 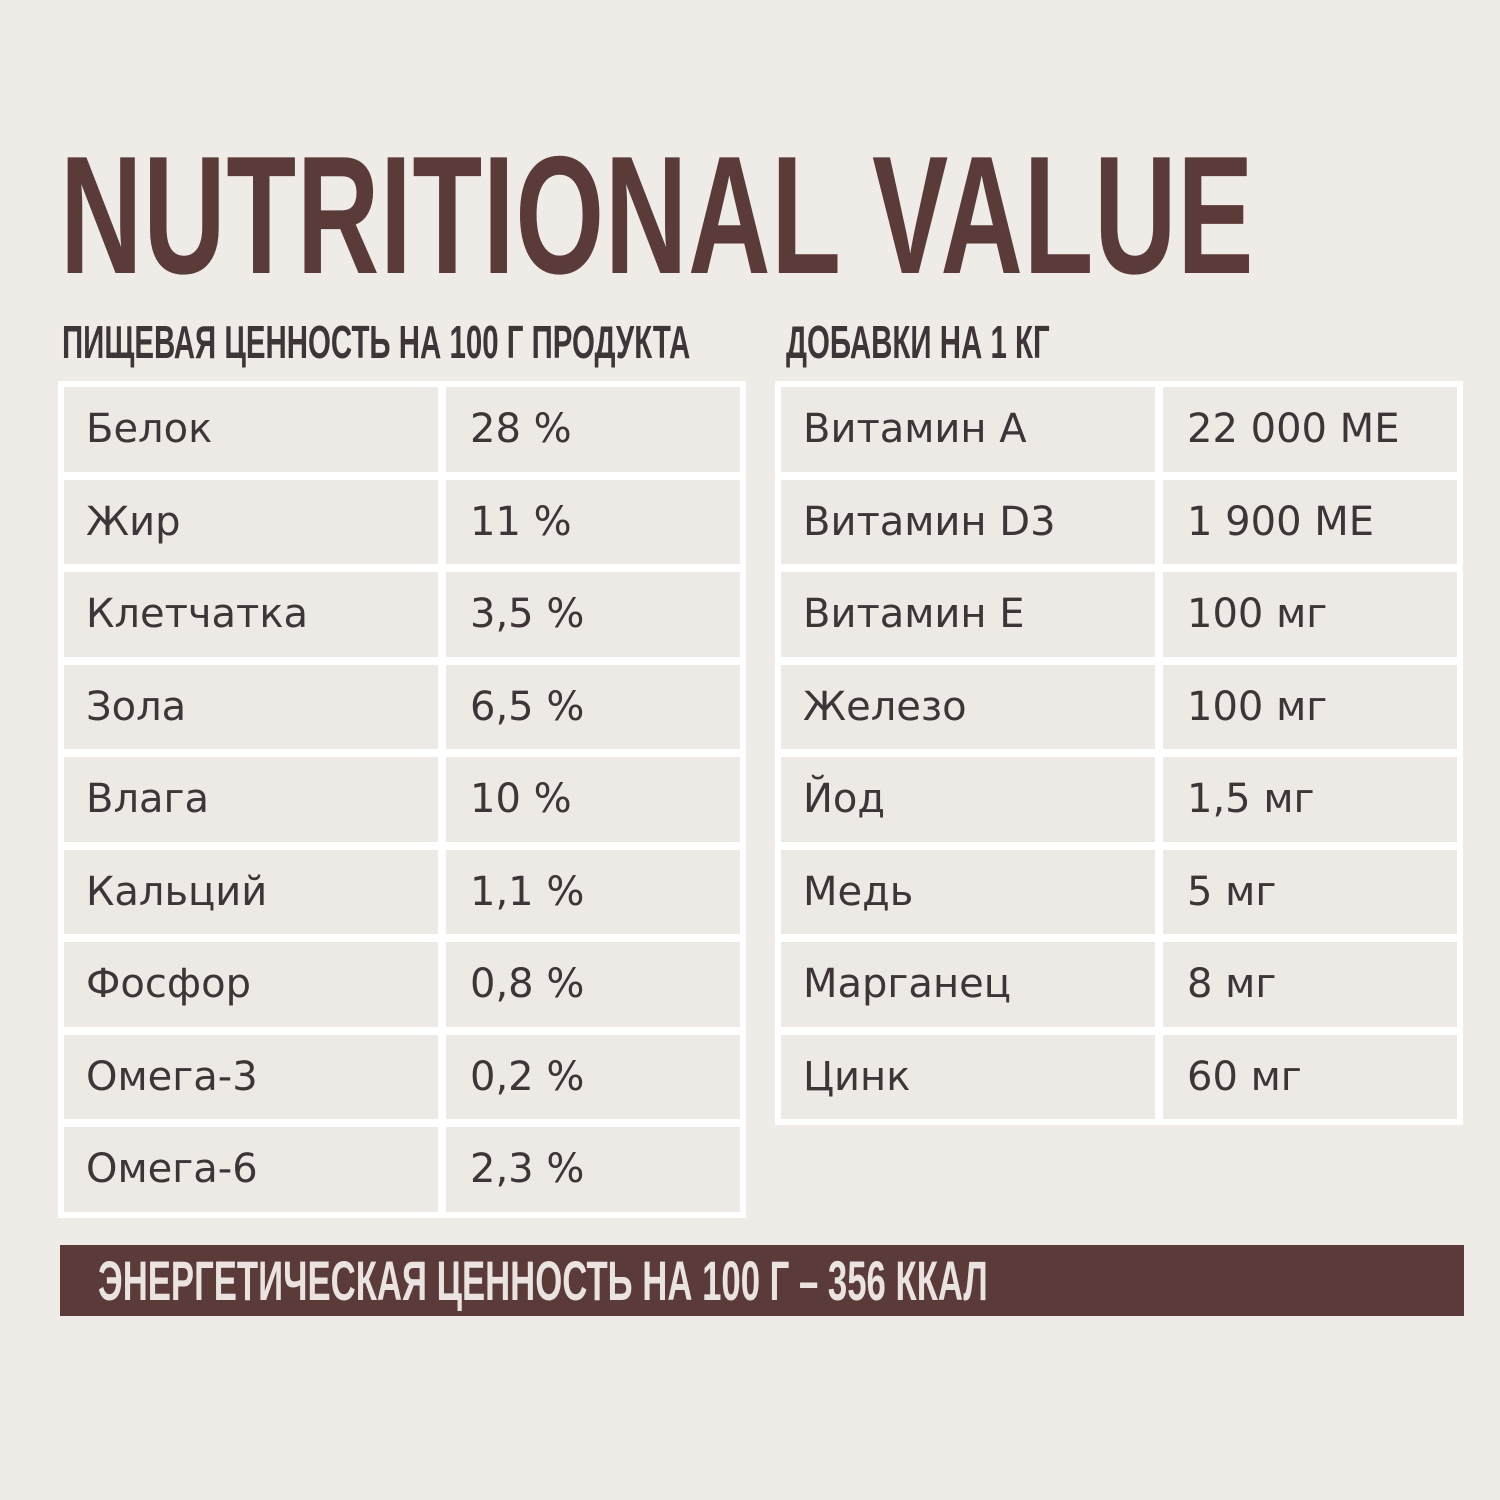 What do you see at coordinates (1310, 891) in the screenshot?
I see `additive-value: 5 мг` at bounding box center [1310, 891].